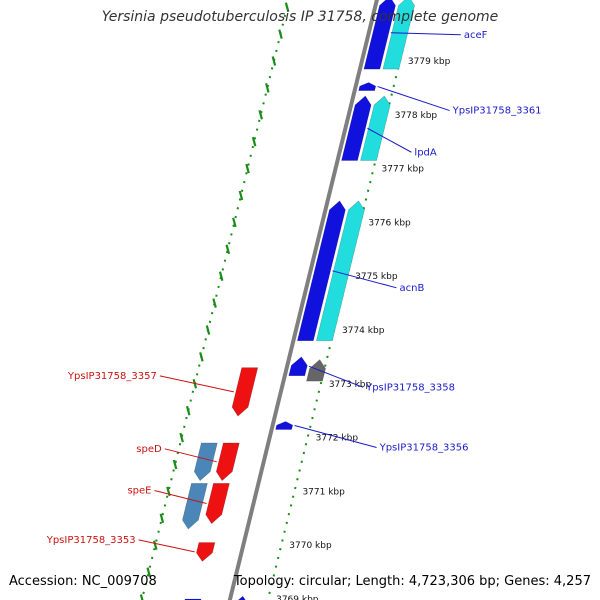 Image resolution: width=600 pixels, height=600 pixels. I want to click on gene-label-YpsIP31758_3361: YpsIP31758_3361, so click(497, 111).